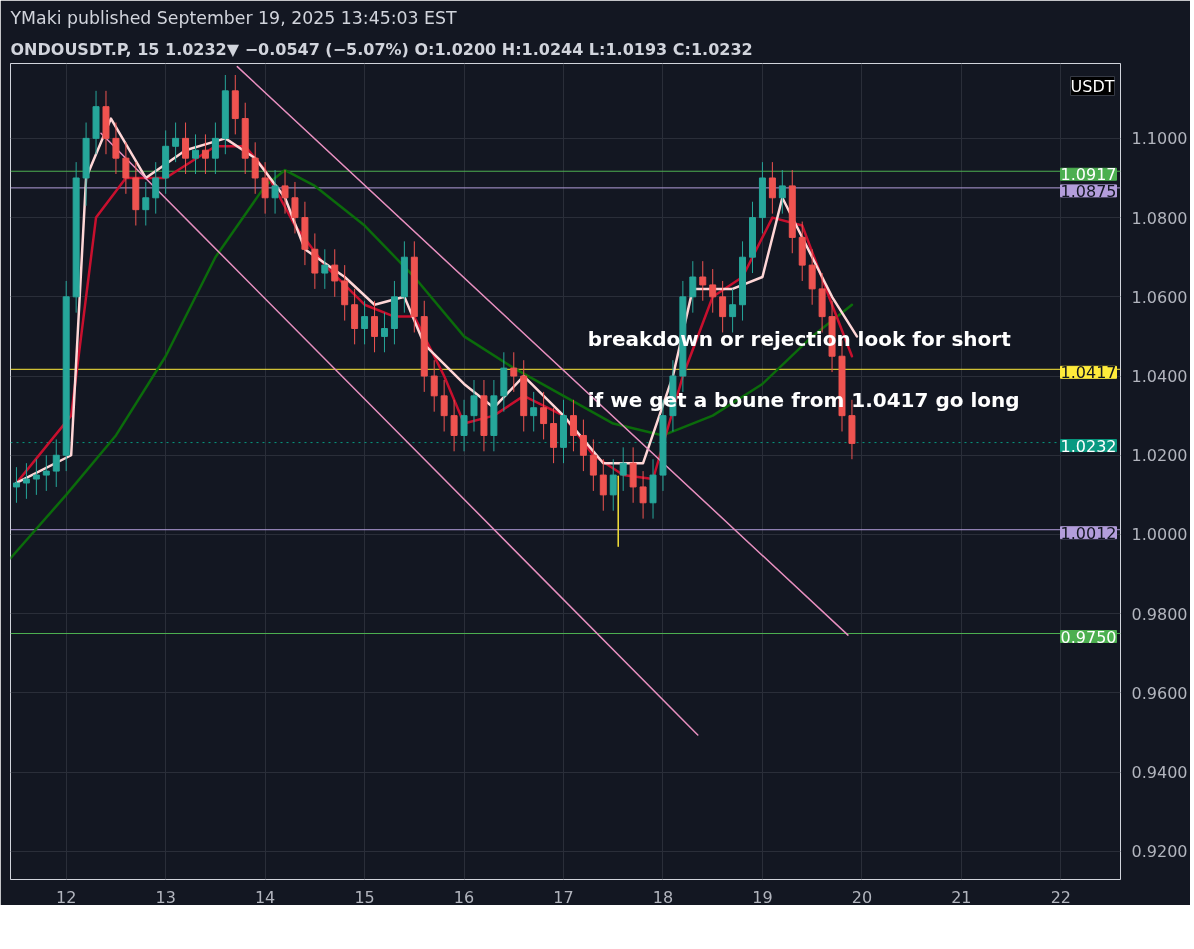 This screenshot has height=949, width=1194. What do you see at coordinates (1088, 446) in the screenshot?
I see `ref-line-label: 1.0232` at bounding box center [1088, 446].